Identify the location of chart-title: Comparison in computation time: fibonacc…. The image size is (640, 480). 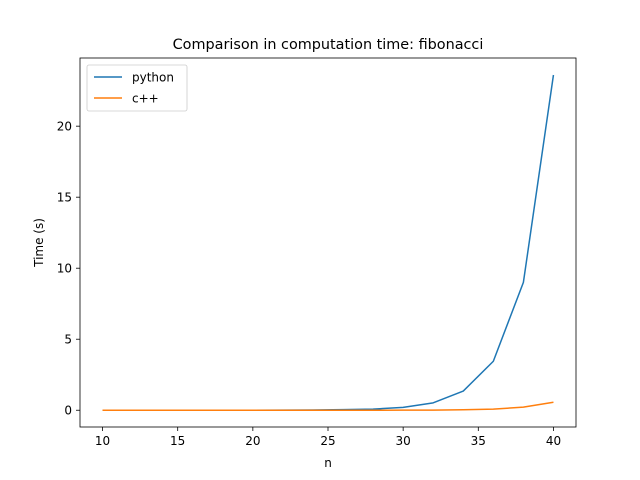
(328, 45).